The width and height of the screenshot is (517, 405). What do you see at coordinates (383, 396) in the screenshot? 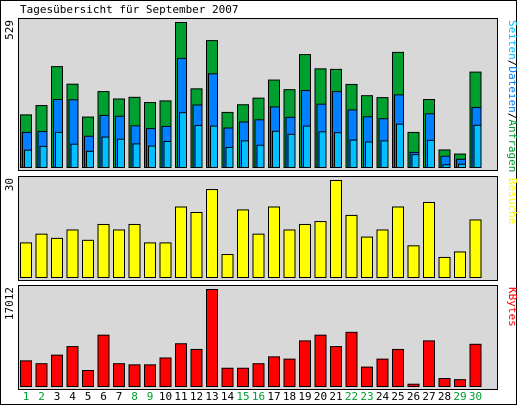
I see `x-tick-label-day-24: 24` at bounding box center [383, 396].